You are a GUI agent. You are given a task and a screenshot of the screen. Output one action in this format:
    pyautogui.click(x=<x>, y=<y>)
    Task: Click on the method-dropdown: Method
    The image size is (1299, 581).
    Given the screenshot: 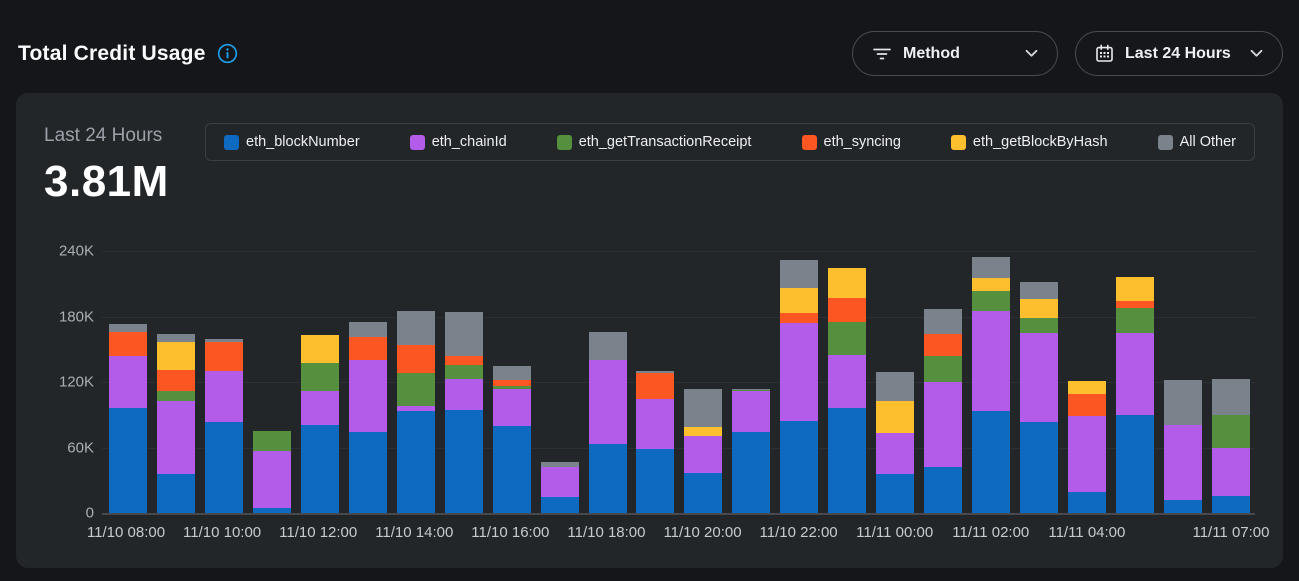 What is the action you would take?
    pyautogui.click(x=955, y=53)
    